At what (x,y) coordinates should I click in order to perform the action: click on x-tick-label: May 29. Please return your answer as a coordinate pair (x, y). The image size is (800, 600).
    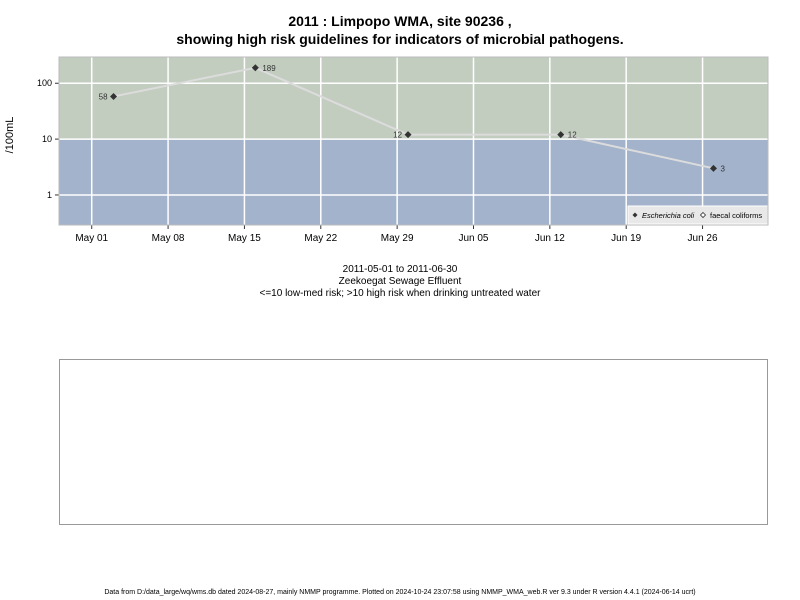
    Looking at the image, I should click on (397, 238).